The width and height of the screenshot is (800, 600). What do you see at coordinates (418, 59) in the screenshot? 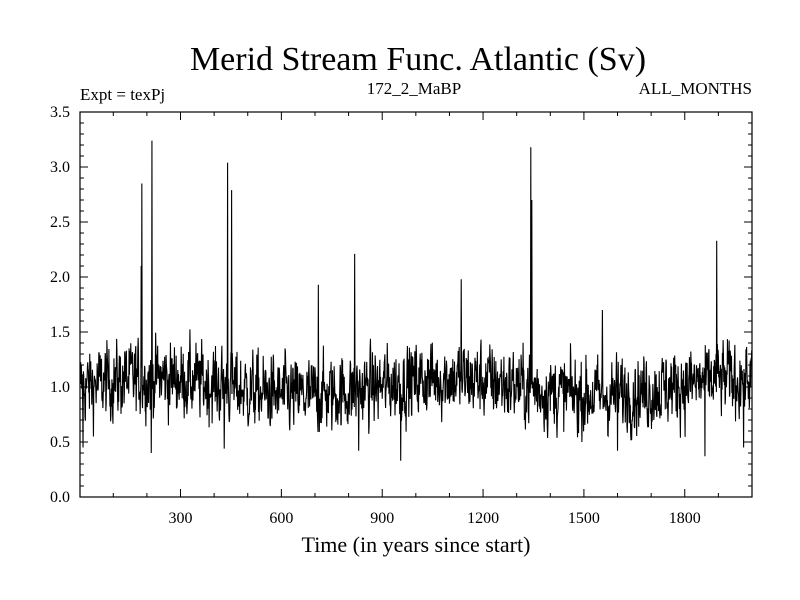
I see `chart-title: Merid Stream Func. Atlantic (Sv)` at bounding box center [418, 59].